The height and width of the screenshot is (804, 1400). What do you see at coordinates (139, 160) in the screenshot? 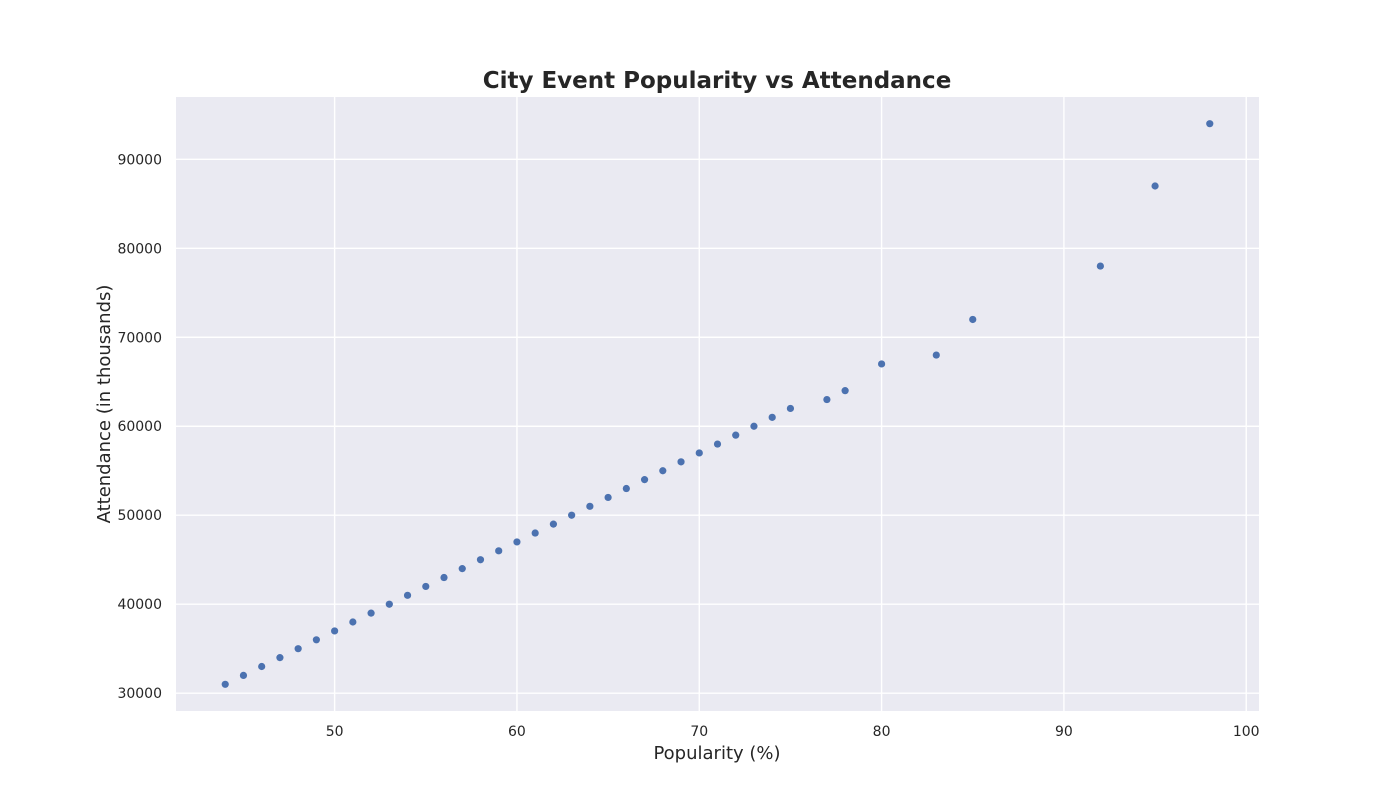
I see `y-tick-label: 90000` at bounding box center [139, 160].